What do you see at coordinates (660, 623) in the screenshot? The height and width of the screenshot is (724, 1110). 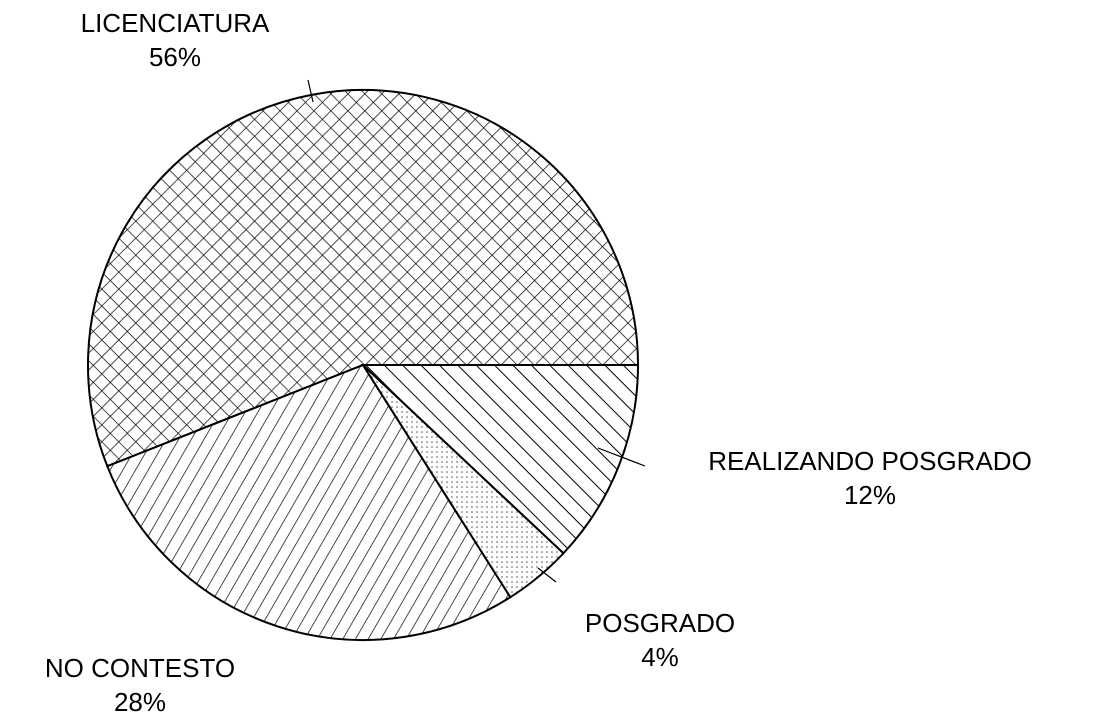 I see `slice-label: POSGRADO` at bounding box center [660, 623].